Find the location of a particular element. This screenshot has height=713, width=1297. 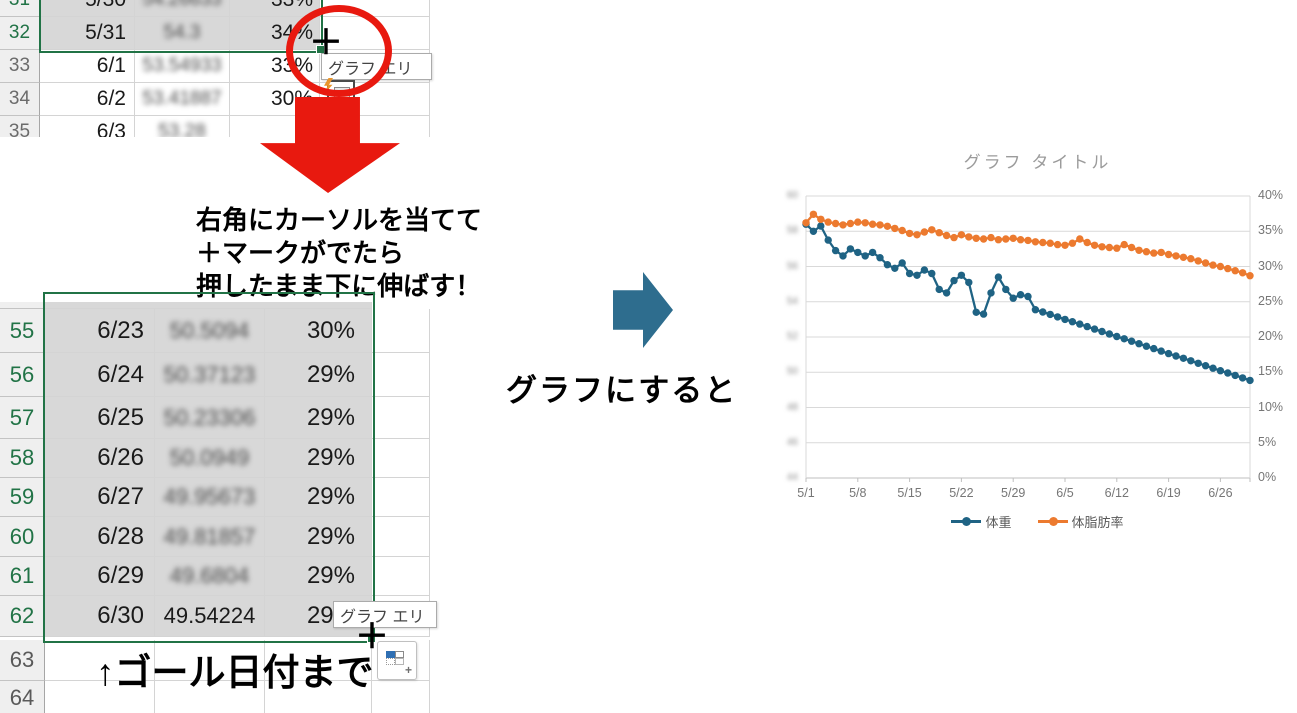

table-cell-value: 50.5094 is located at coordinates (210, 331).